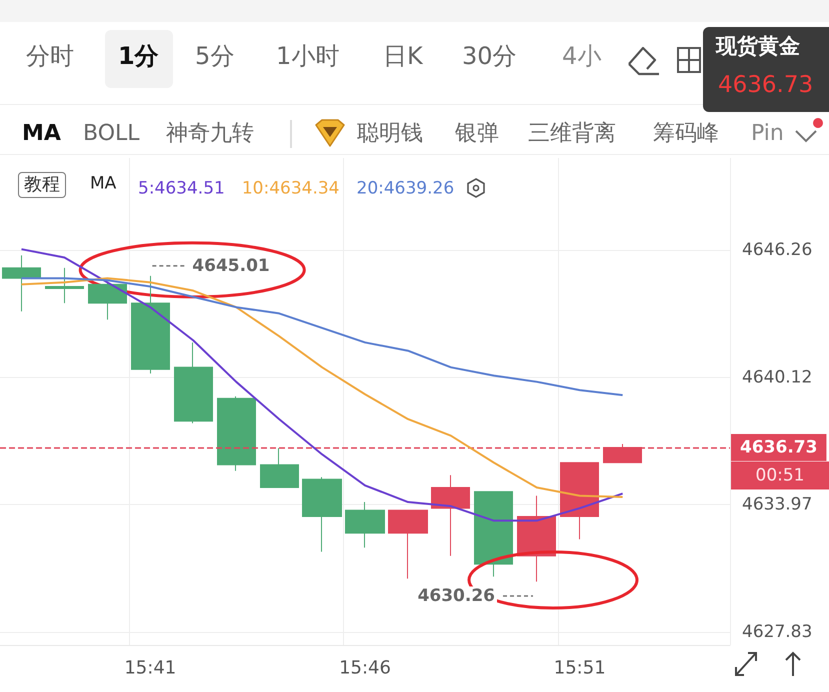 Image resolution: width=829 pixels, height=692 pixels. What do you see at coordinates (50, 56) in the screenshot?
I see `text: 分时` at bounding box center [50, 56].